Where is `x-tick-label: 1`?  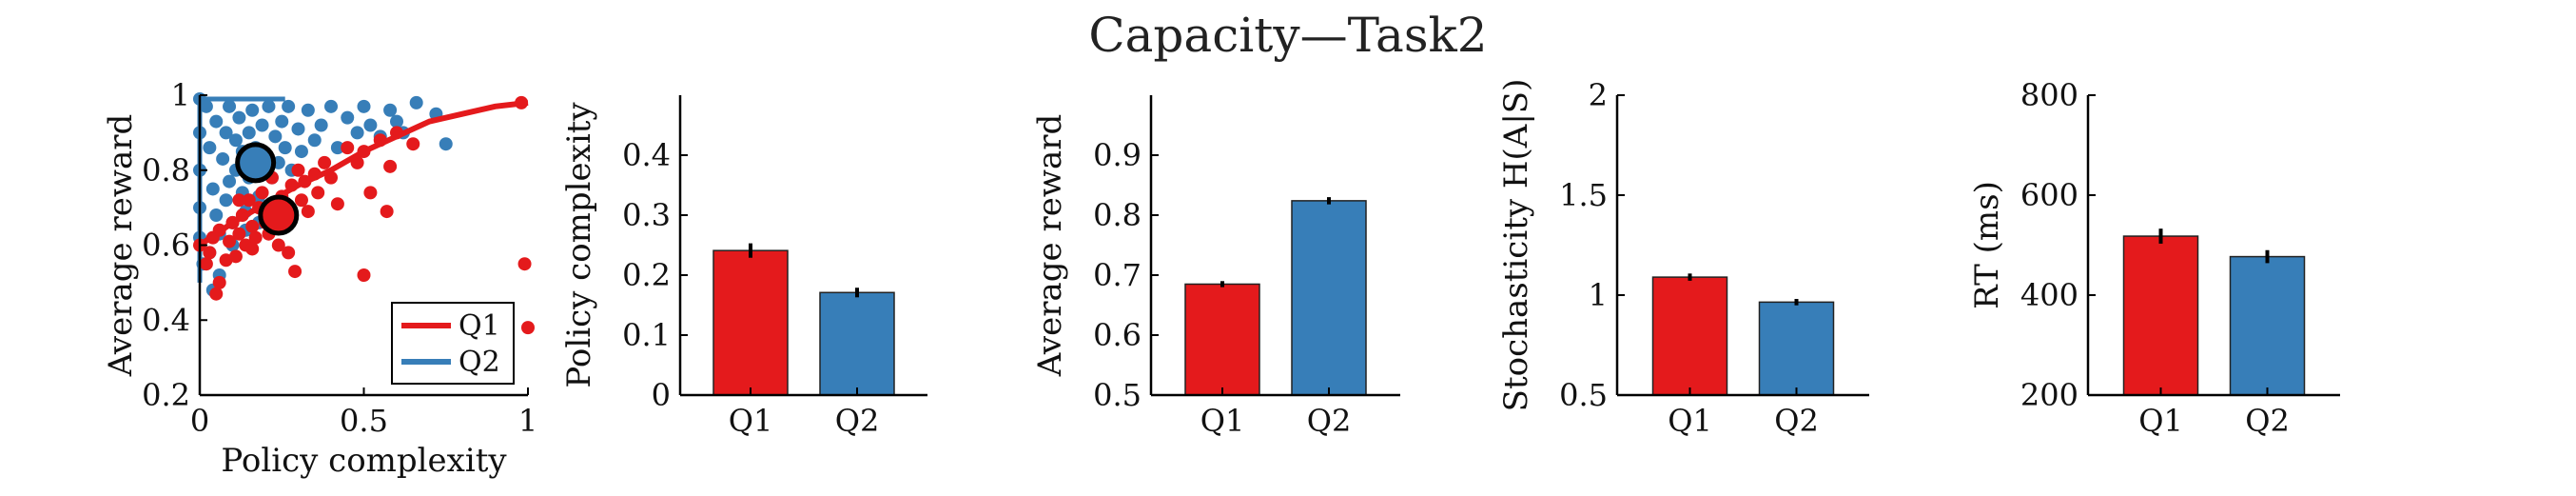
x-tick-label: 1 is located at coordinates (527, 421).